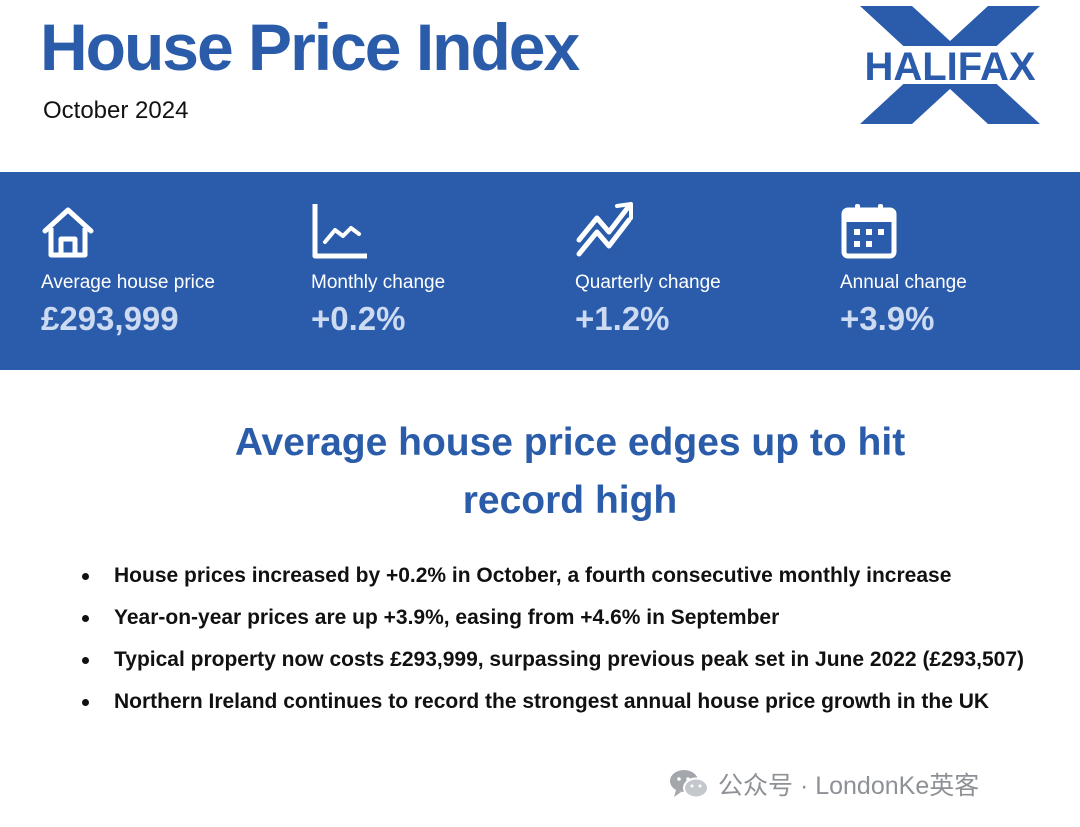 This screenshot has height=827, width=1080. I want to click on stat-label: Average house price, so click(128, 282).